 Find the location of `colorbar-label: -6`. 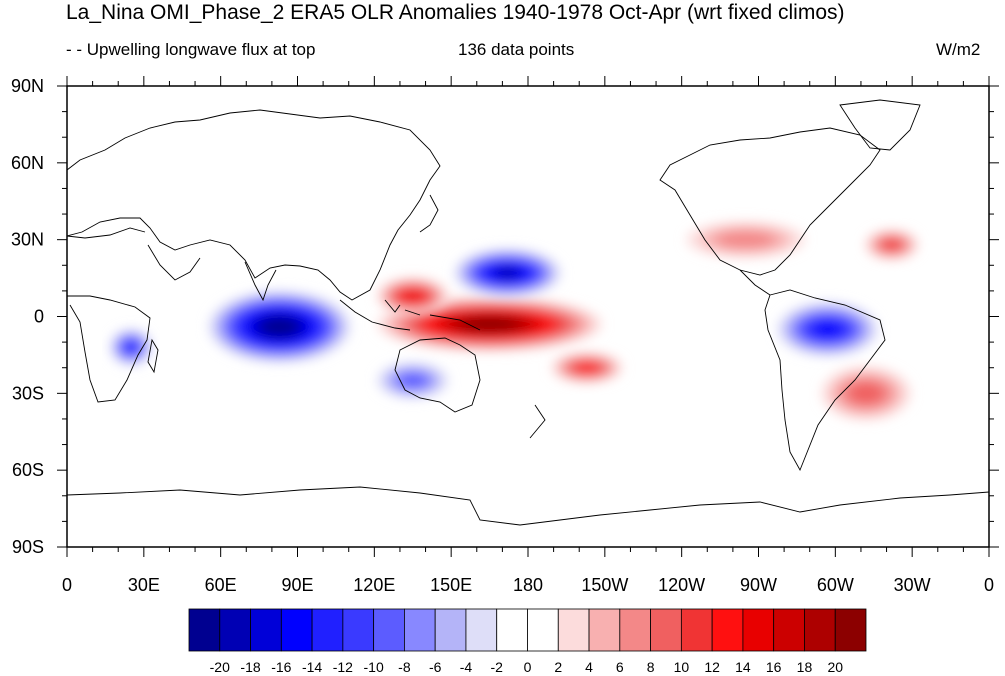

colorbar-label: -6 is located at coordinates (435, 667).